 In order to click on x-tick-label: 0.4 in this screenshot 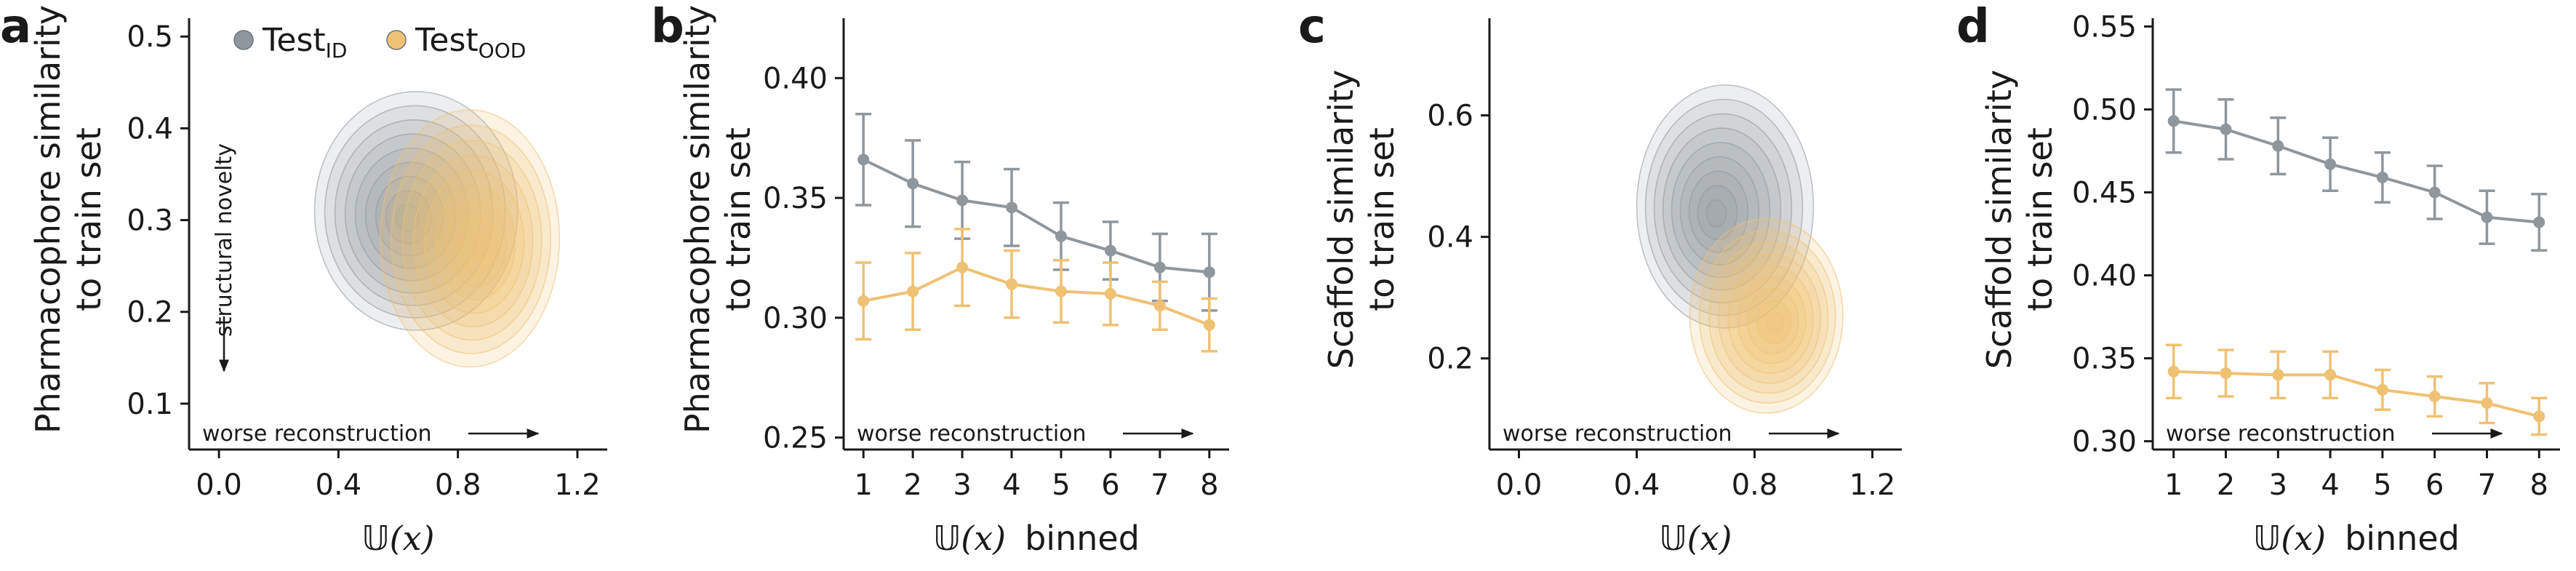, I will do `click(339, 485)`.